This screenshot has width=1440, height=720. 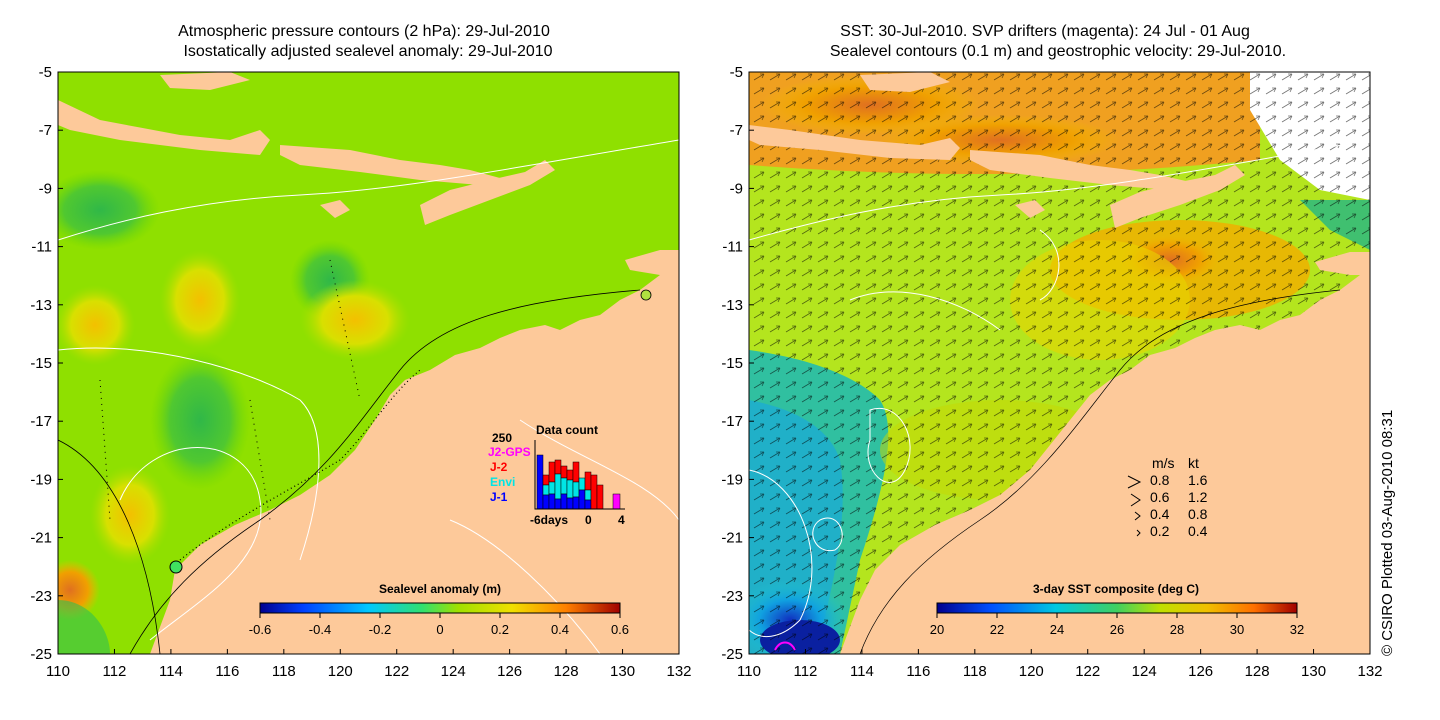 I want to click on left-colorbar-tick-label: 0.6, so click(x=620, y=629).